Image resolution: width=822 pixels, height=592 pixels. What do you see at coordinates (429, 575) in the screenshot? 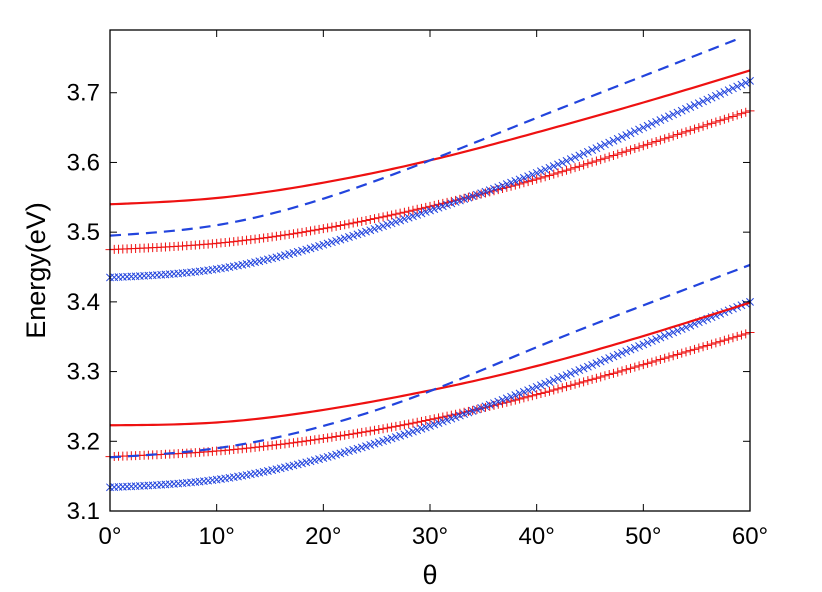
I see `x-axis-title: θ` at bounding box center [429, 575].